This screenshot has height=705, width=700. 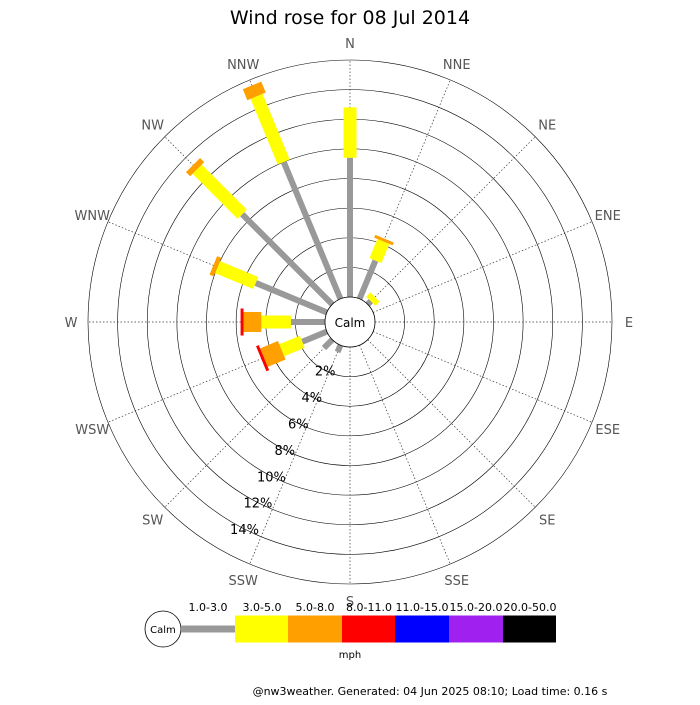 What do you see at coordinates (456, 581) in the screenshot?
I see `direction-label-sse: SSE` at bounding box center [456, 581].